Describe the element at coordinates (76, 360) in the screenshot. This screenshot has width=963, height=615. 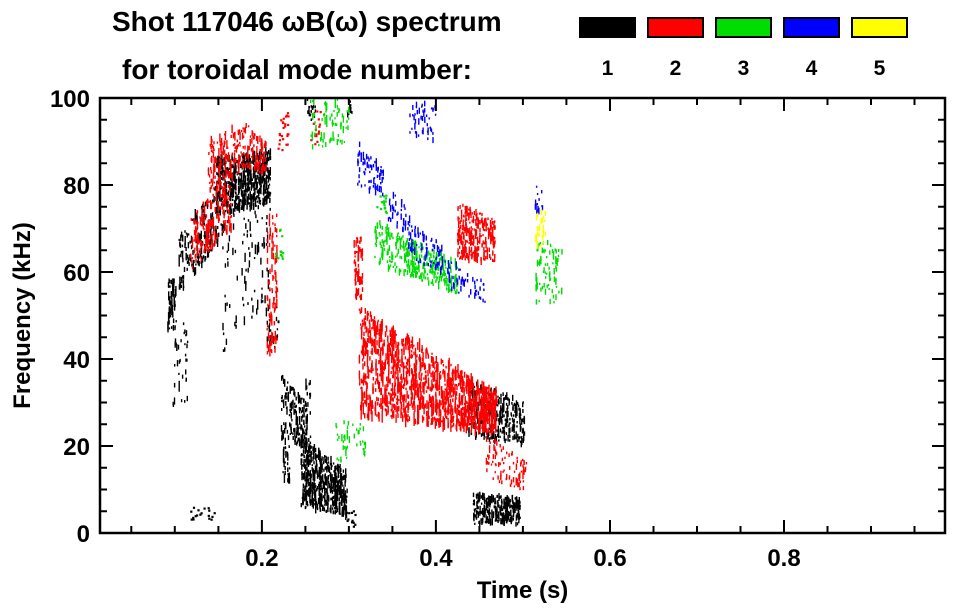
I see `y-tick-label: 40` at that location.